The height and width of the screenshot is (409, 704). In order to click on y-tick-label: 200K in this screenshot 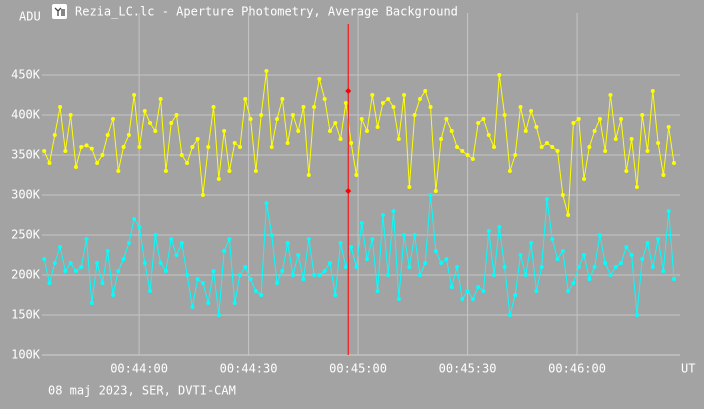, I will do `click(26, 275)`.